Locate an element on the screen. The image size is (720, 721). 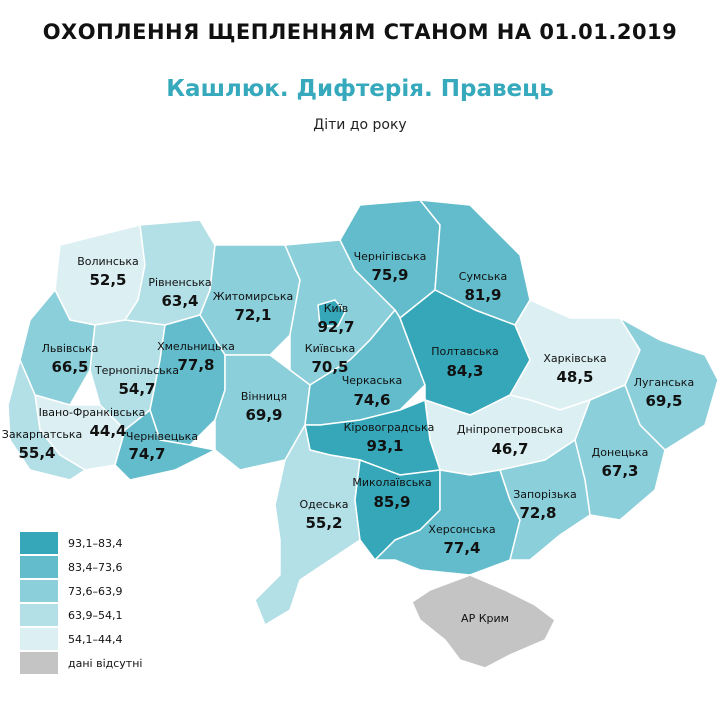
region-value-luhanska: 69,5 is located at coordinates (663, 401).